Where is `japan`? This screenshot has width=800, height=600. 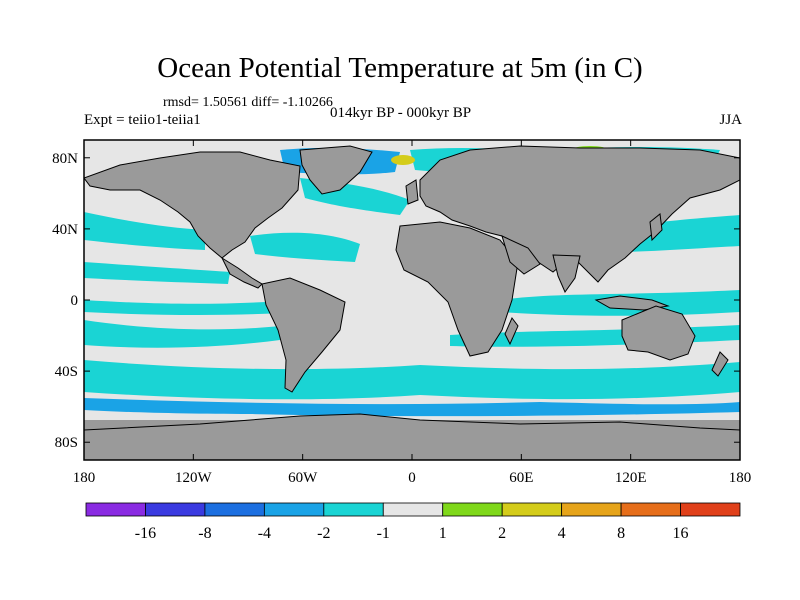 japan is located at coordinates (656, 227).